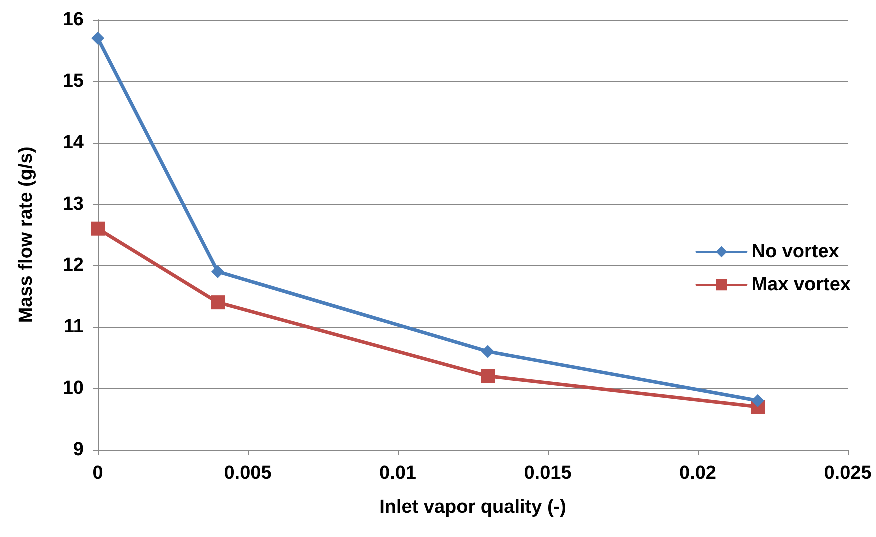 The width and height of the screenshot is (876, 537). I want to click on y-tick-label: 13, so click(73, 204).